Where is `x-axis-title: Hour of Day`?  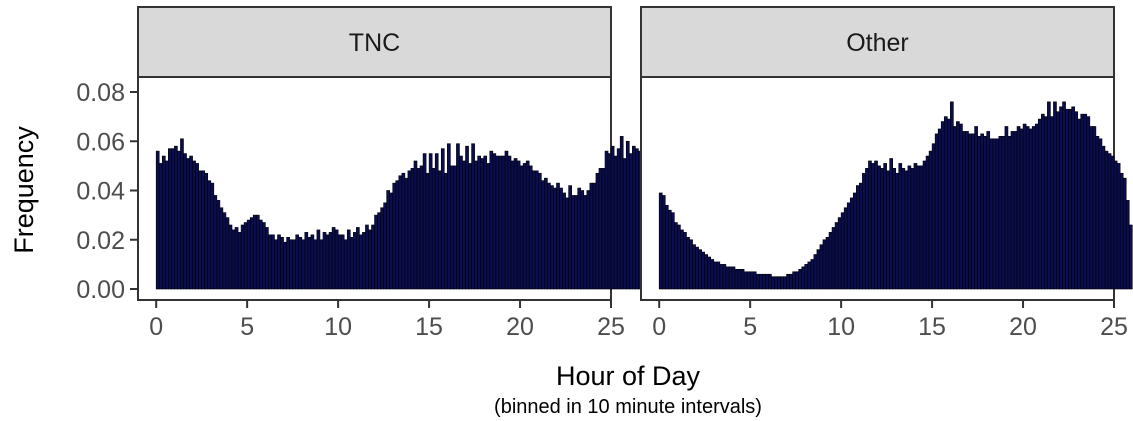
x-axis-title: Hour of Day is located at coordinates (628, 376).